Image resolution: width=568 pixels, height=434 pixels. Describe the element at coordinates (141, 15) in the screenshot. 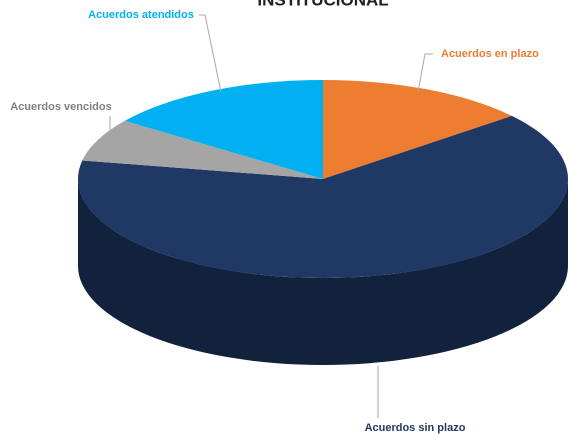

I see `data-label: Acuerdos atendidos` at that location.